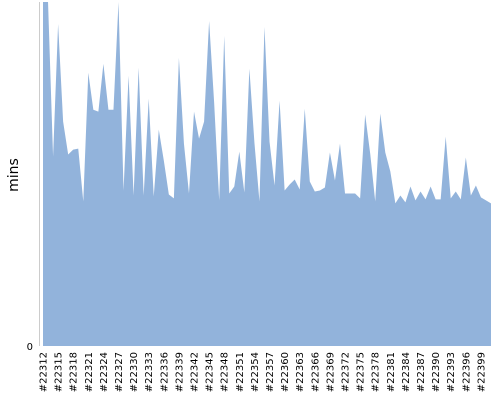 Image resolution: width=500 pixels, height=400 pixels. What do you see at coordinates (44, 372) in the screenshot?
I see `x-tick-label: #22312` at bounding box center [44, 372].